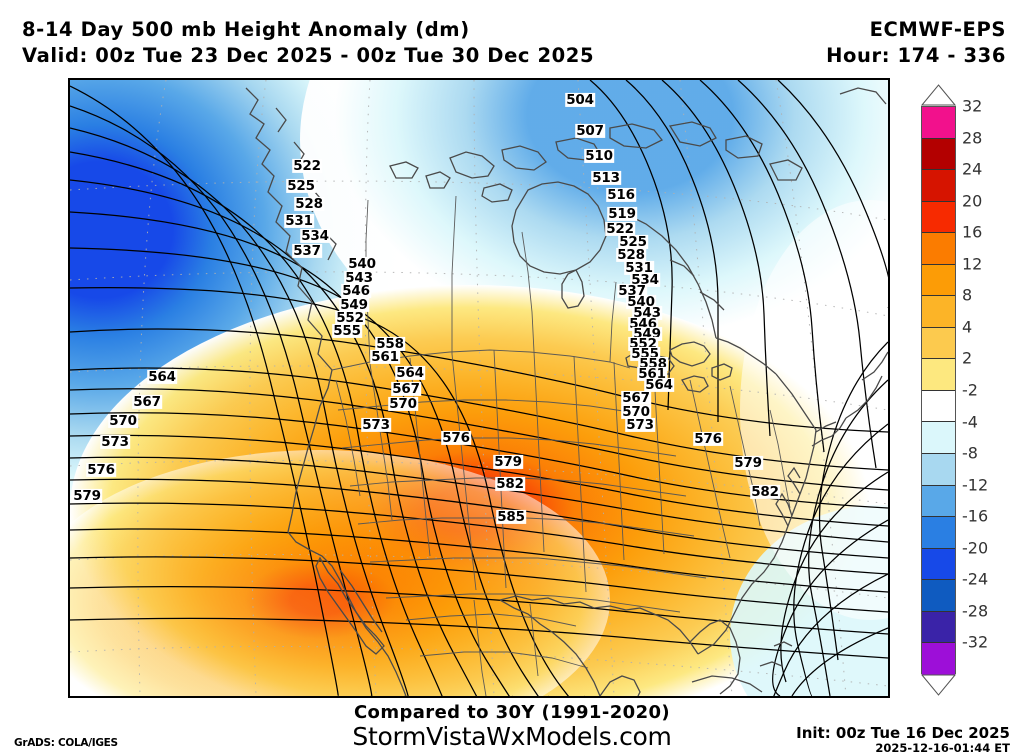  What do you see at coordinates (580, 99) in the screenshot?
I see `contour-label: 504` at bounding box center [580, 99].